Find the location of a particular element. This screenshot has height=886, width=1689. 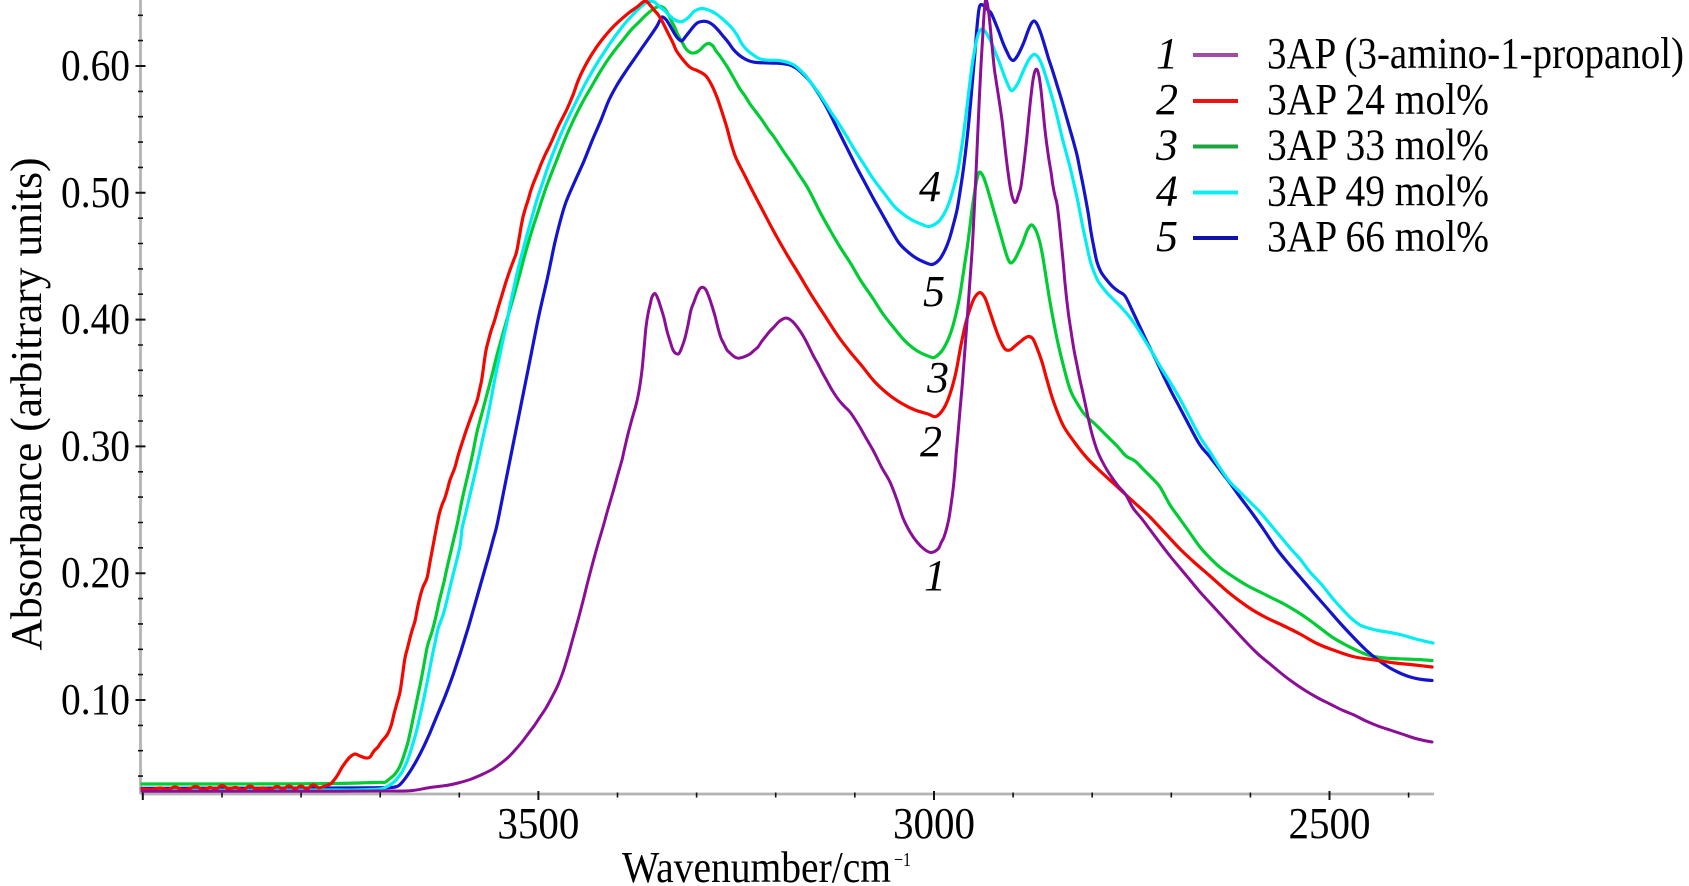

svg-text: 2500 is located at coordinates (1330, 823).